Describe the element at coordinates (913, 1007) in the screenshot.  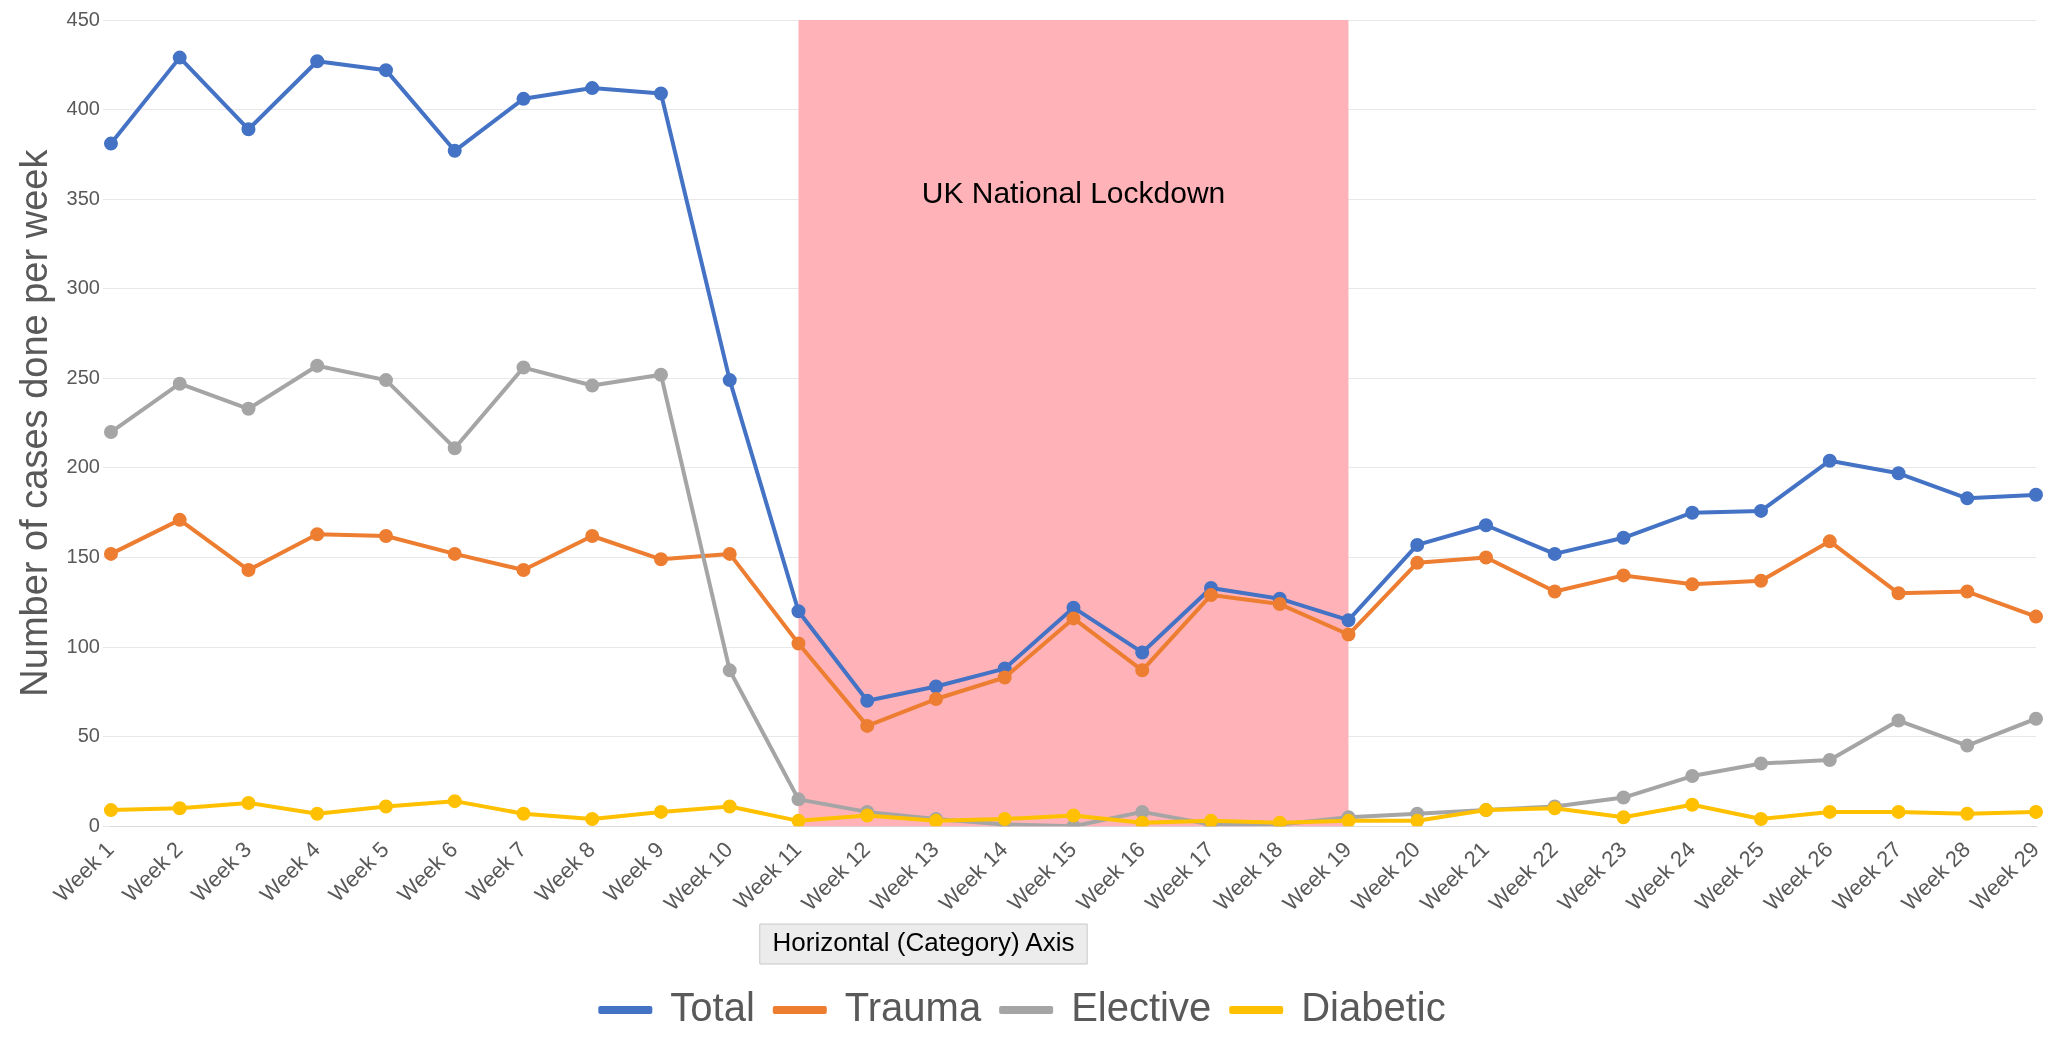
I see `legend-label: Trauma` at that location.